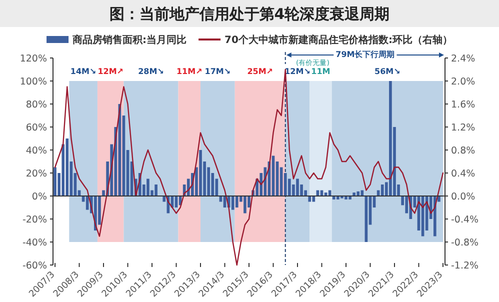 This screenshot has height=302, width=499. I want to click on y-tick-label: 20%, so click(36, 174).